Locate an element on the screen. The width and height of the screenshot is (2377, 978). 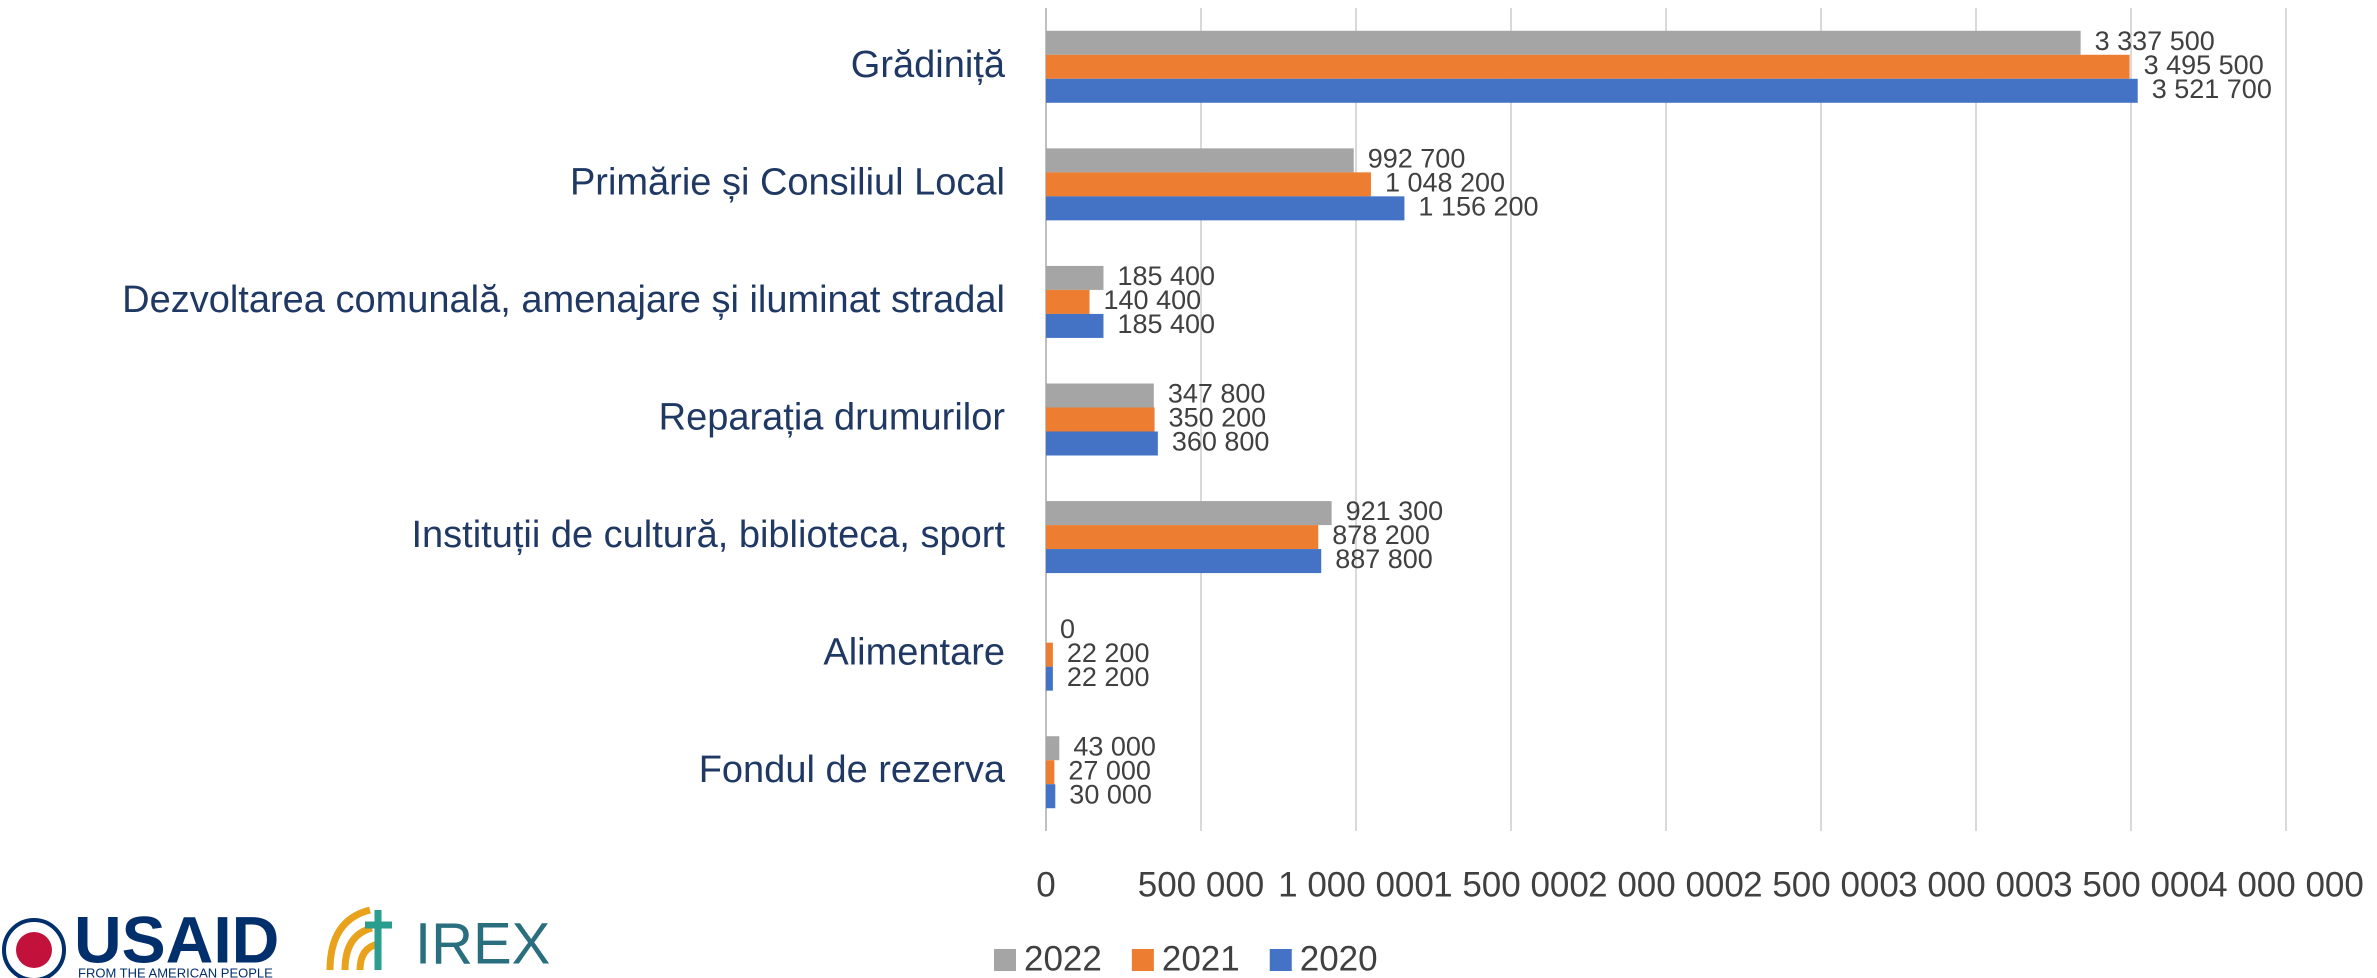
value-label: 347 800 is located at coordinates (1217, 394).